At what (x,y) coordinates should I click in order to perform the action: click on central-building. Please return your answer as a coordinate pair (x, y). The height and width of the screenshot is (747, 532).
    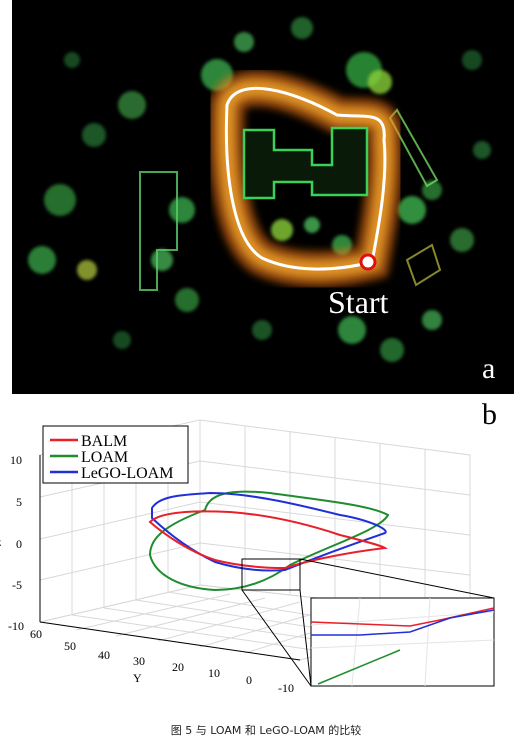
    Looking at the image, I should click on (305, 163).